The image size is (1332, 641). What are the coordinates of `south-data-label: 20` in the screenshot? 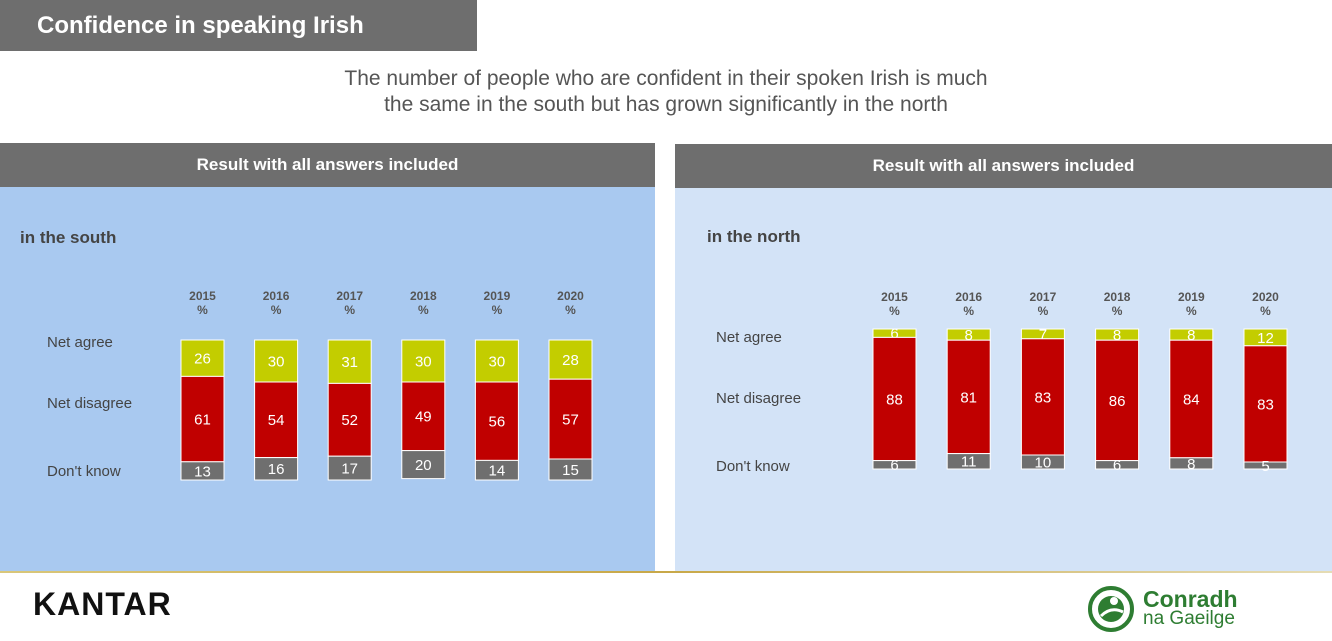 It's located at (423, 465).